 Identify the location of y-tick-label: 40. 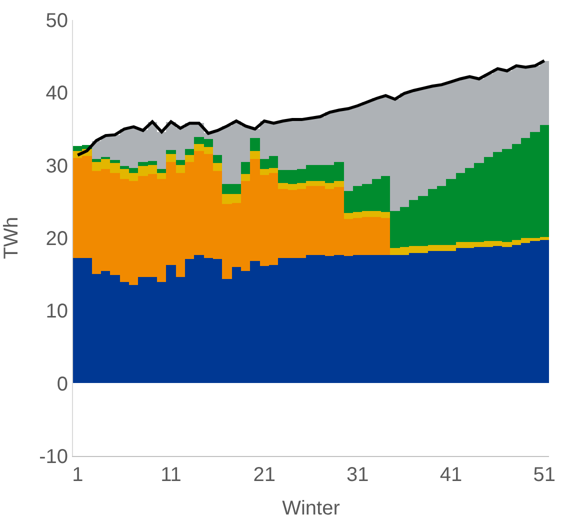
(57, 93).